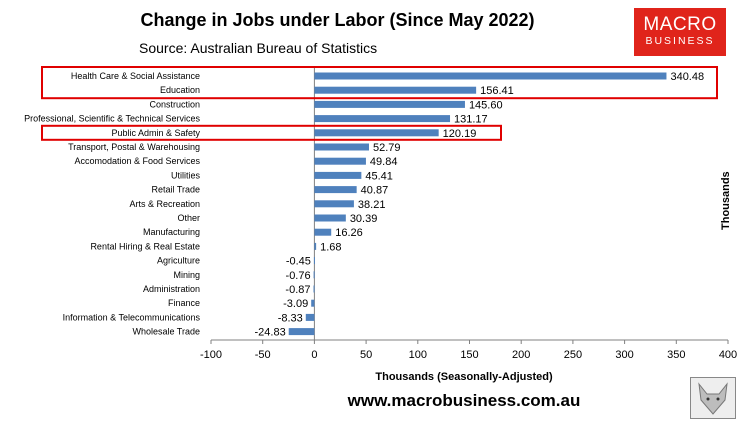  Describe the element at coordinates (155, 133) in the screenshot. I see `category-label: Public Admin & Safety` at that location.